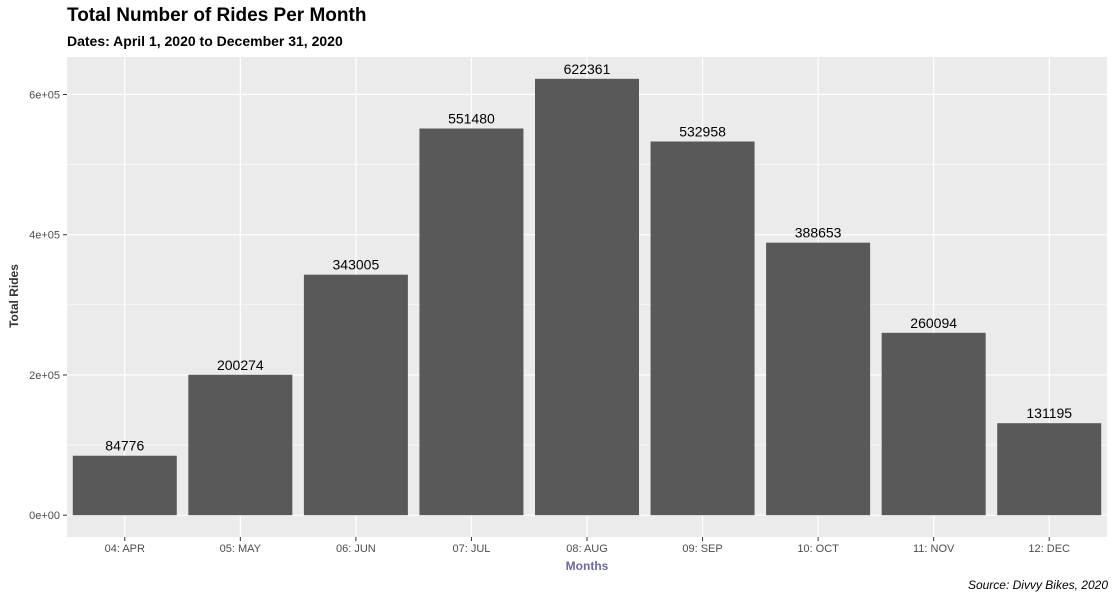 The height and width of the screenshot is (600, 1116). What do you see at coordinates (48, 305) in the screenshot?
I see `y-axis: 0e+00 2e+05 4e+05 6e+05` at bounding box center [48, 305].